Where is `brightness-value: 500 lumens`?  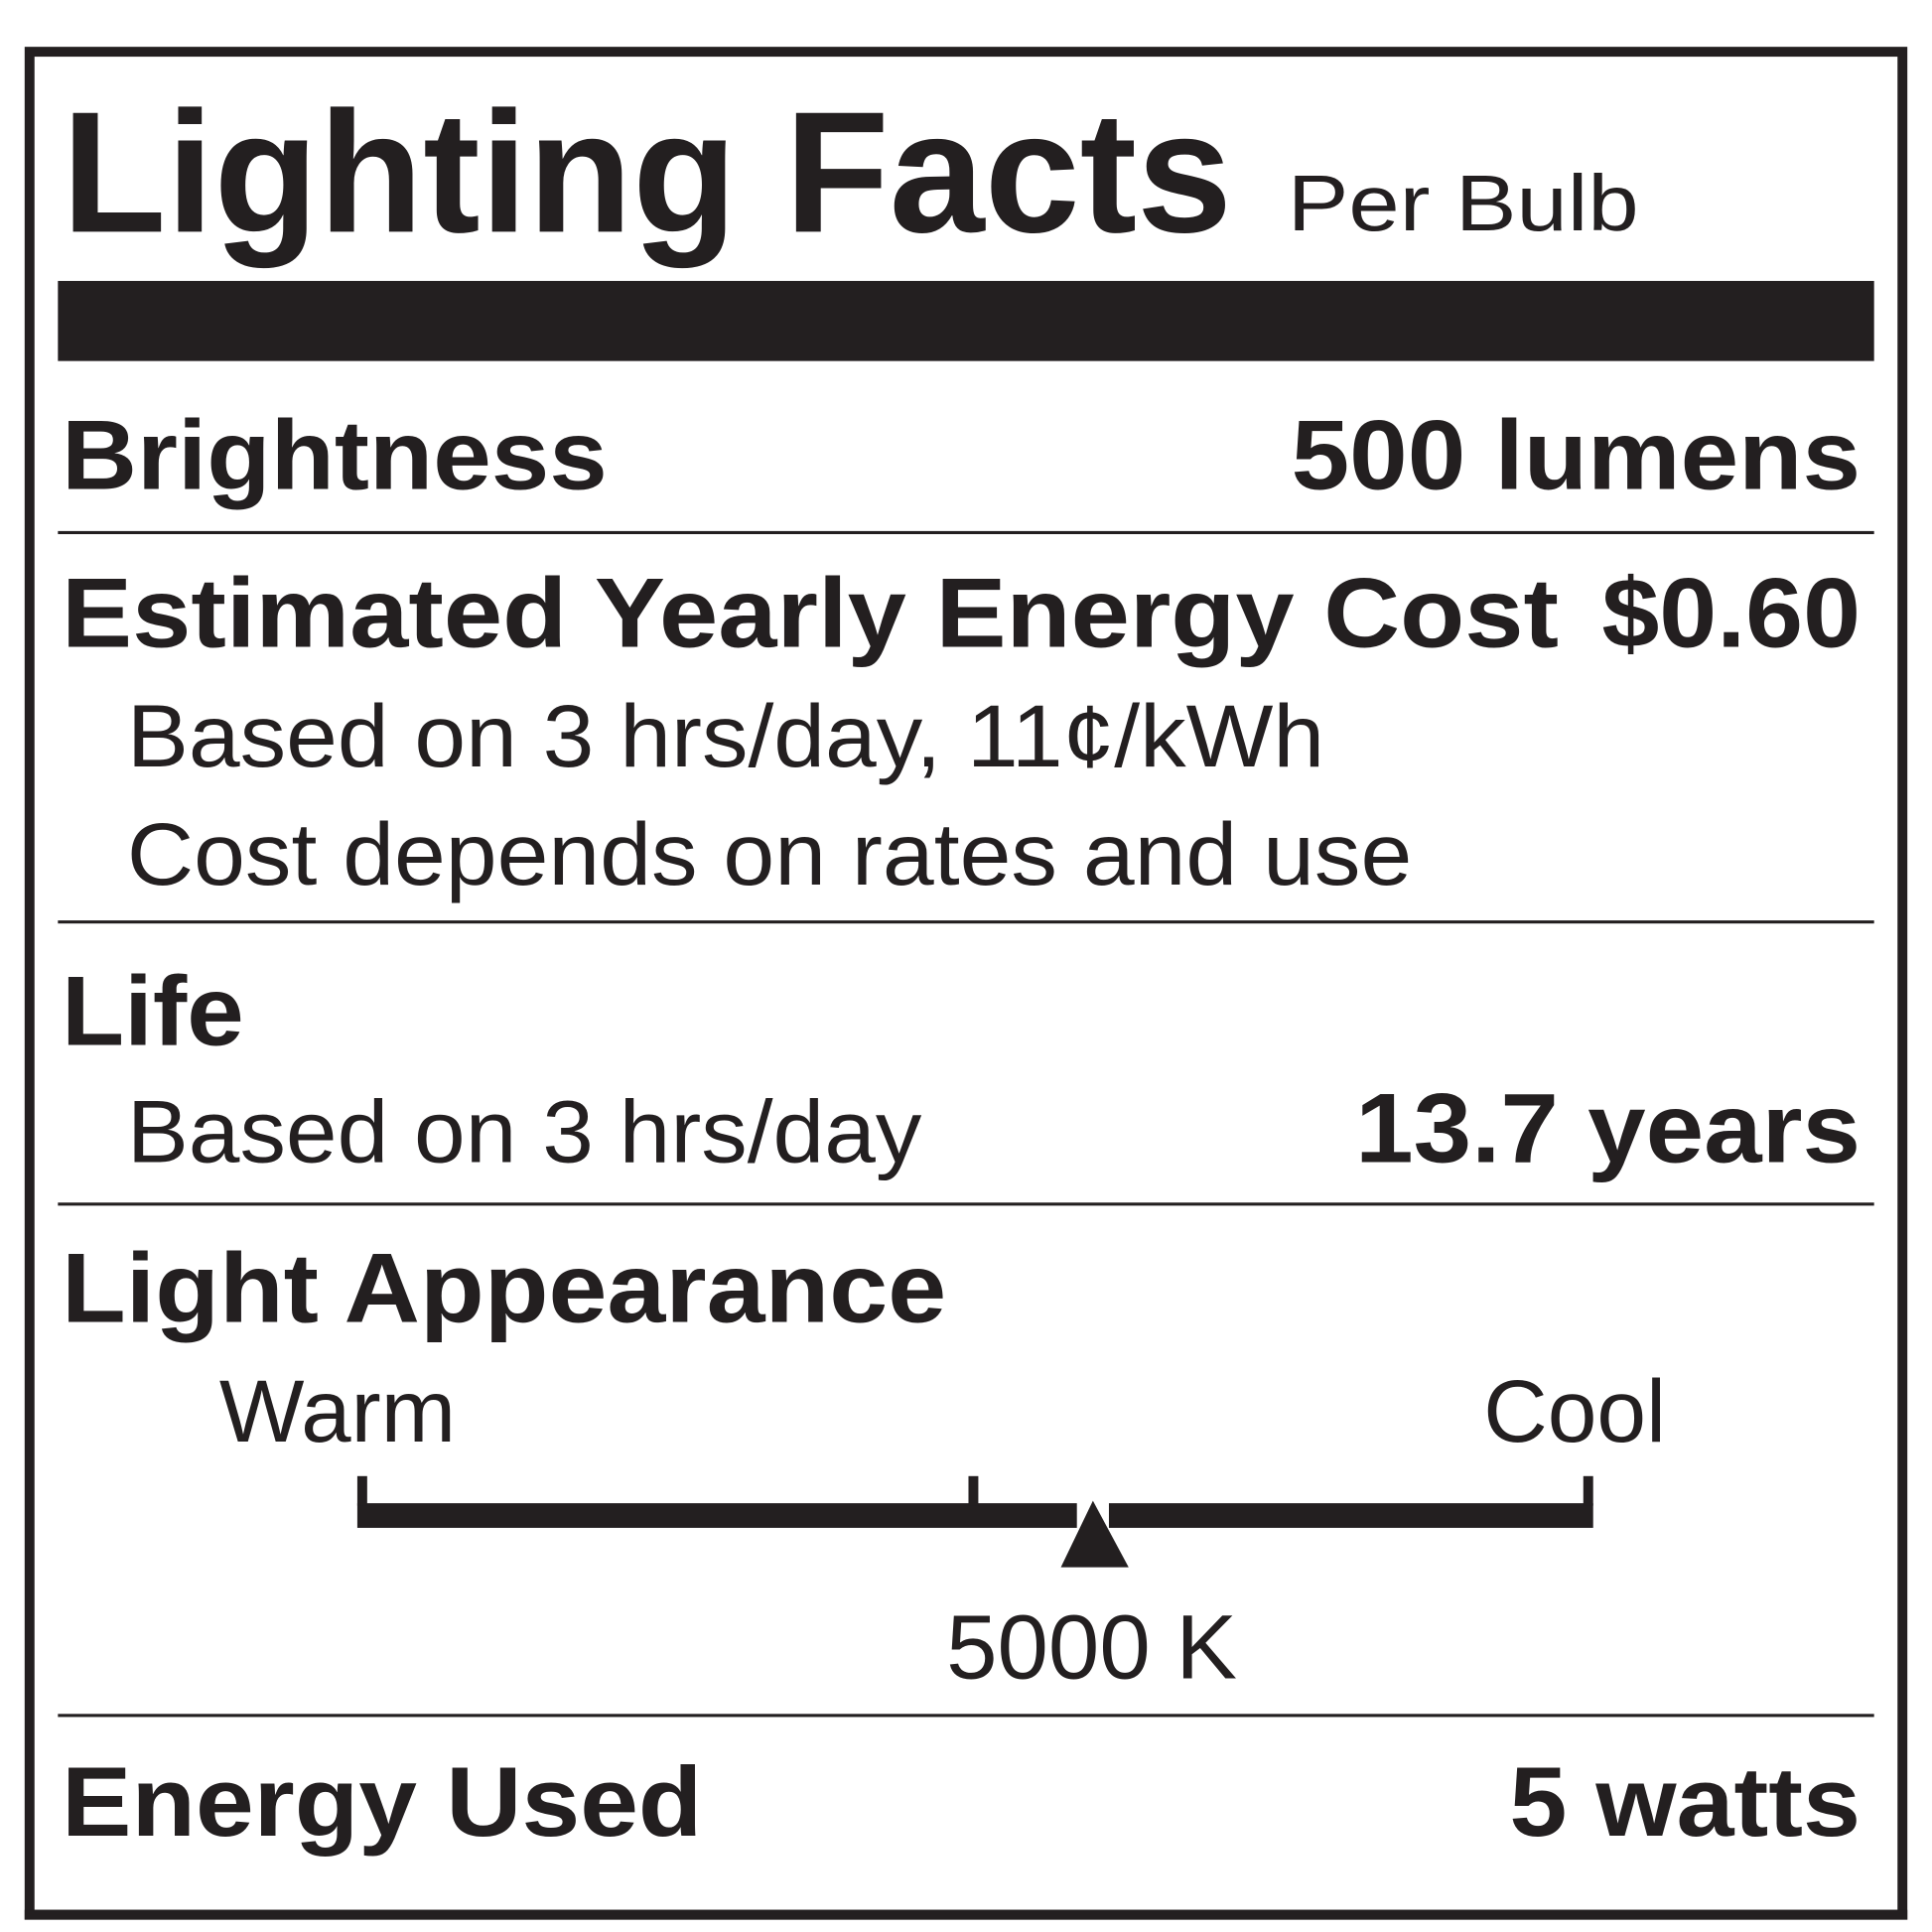 brightness-value: 500 lumens is located at coordinates (1576, 456).